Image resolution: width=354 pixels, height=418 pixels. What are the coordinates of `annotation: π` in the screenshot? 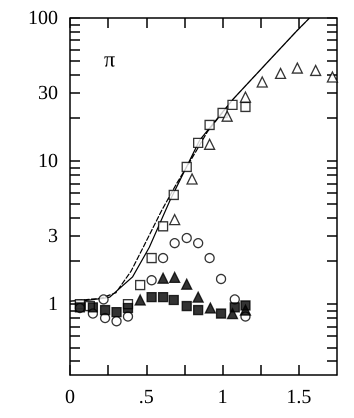 It's located at (110, 59).